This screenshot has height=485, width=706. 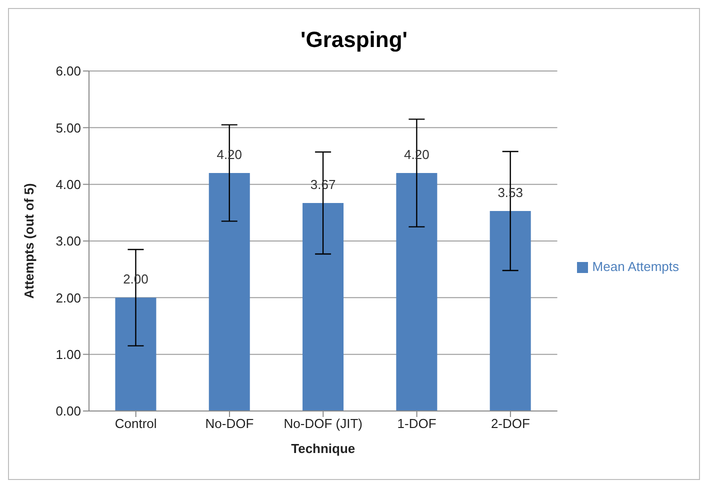 What do you see at coordinates (510, 424) in the screenshot?
I see `x-tick-label: 2-DOF` at bounding box center [510, 424].